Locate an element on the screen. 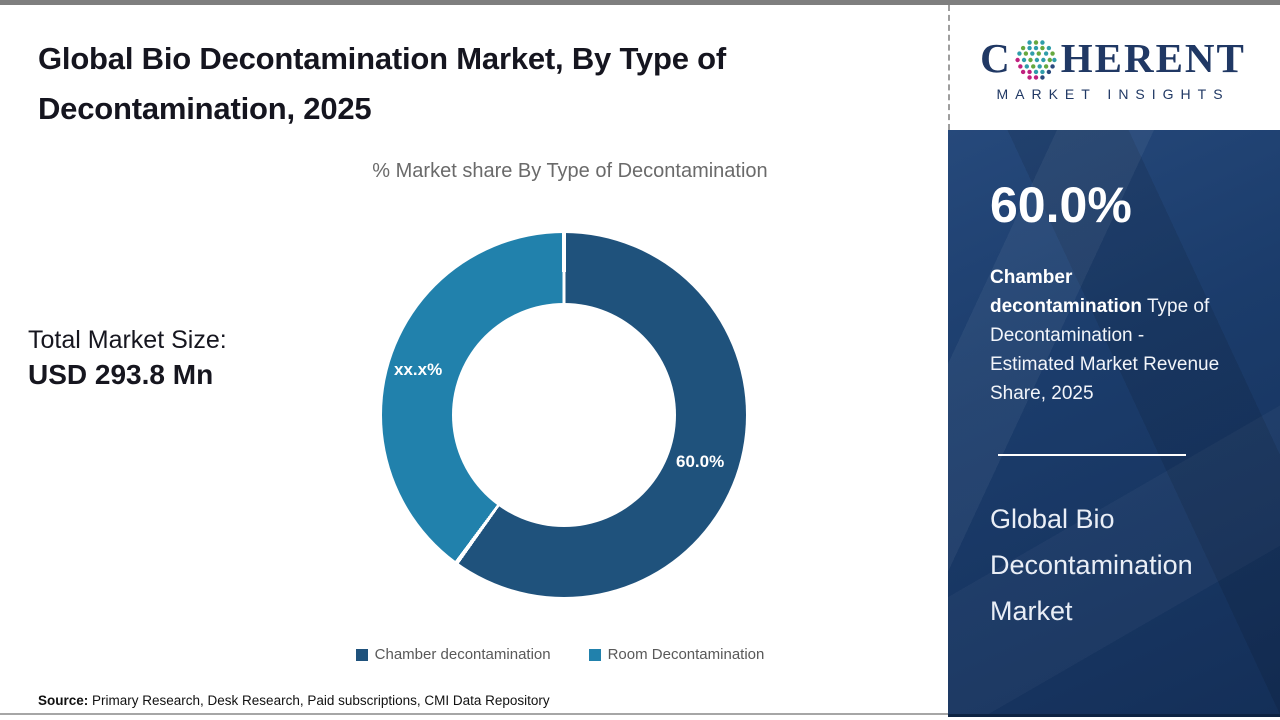  legend-label-room: Room Decontamination is located at coordinates (686, 654).